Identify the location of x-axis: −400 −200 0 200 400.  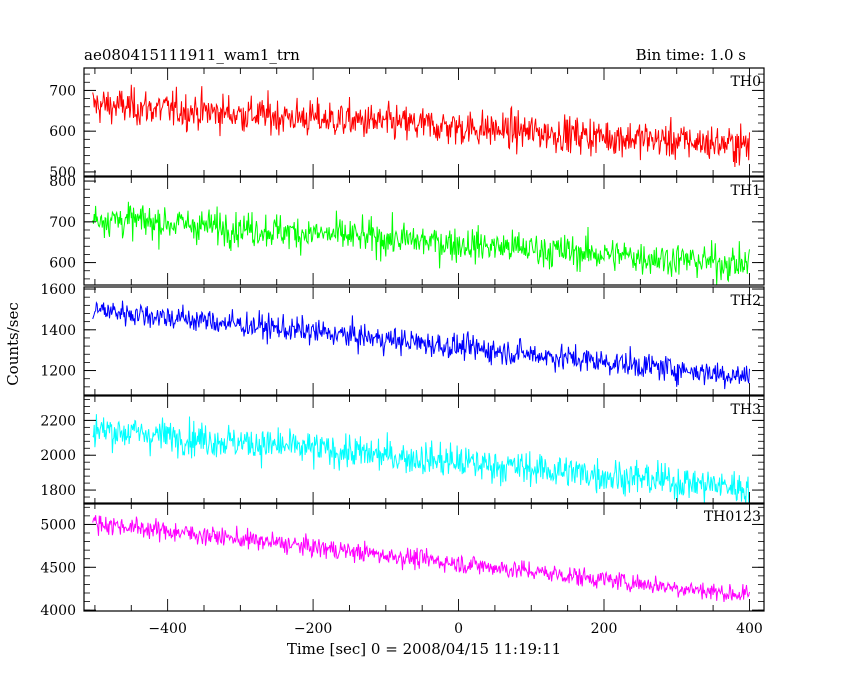
(455, 629).